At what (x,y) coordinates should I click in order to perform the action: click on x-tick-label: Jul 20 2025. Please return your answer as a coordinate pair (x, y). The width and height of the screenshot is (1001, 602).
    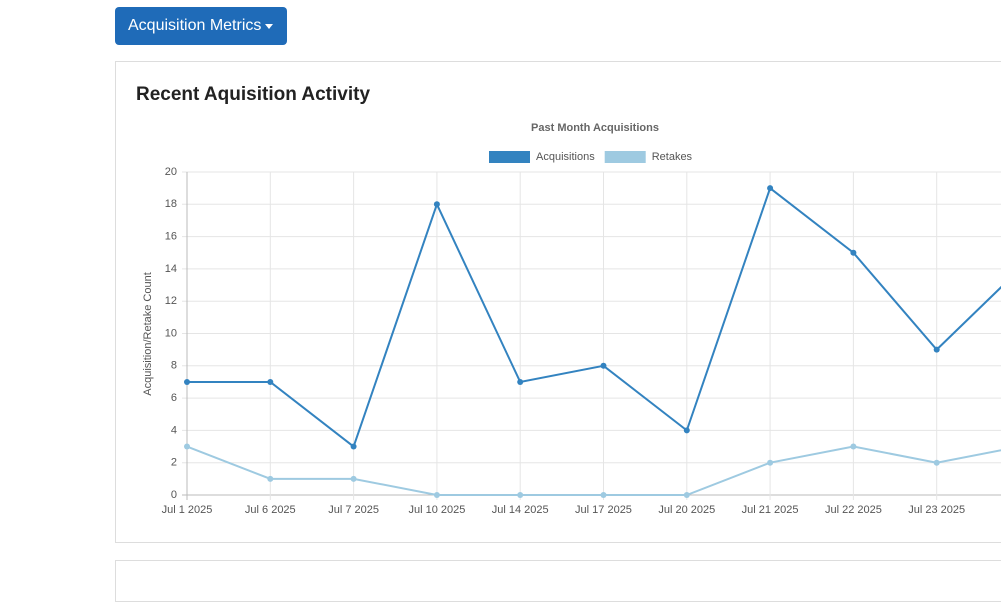
    Looking at the image, I should click on (686, 510).